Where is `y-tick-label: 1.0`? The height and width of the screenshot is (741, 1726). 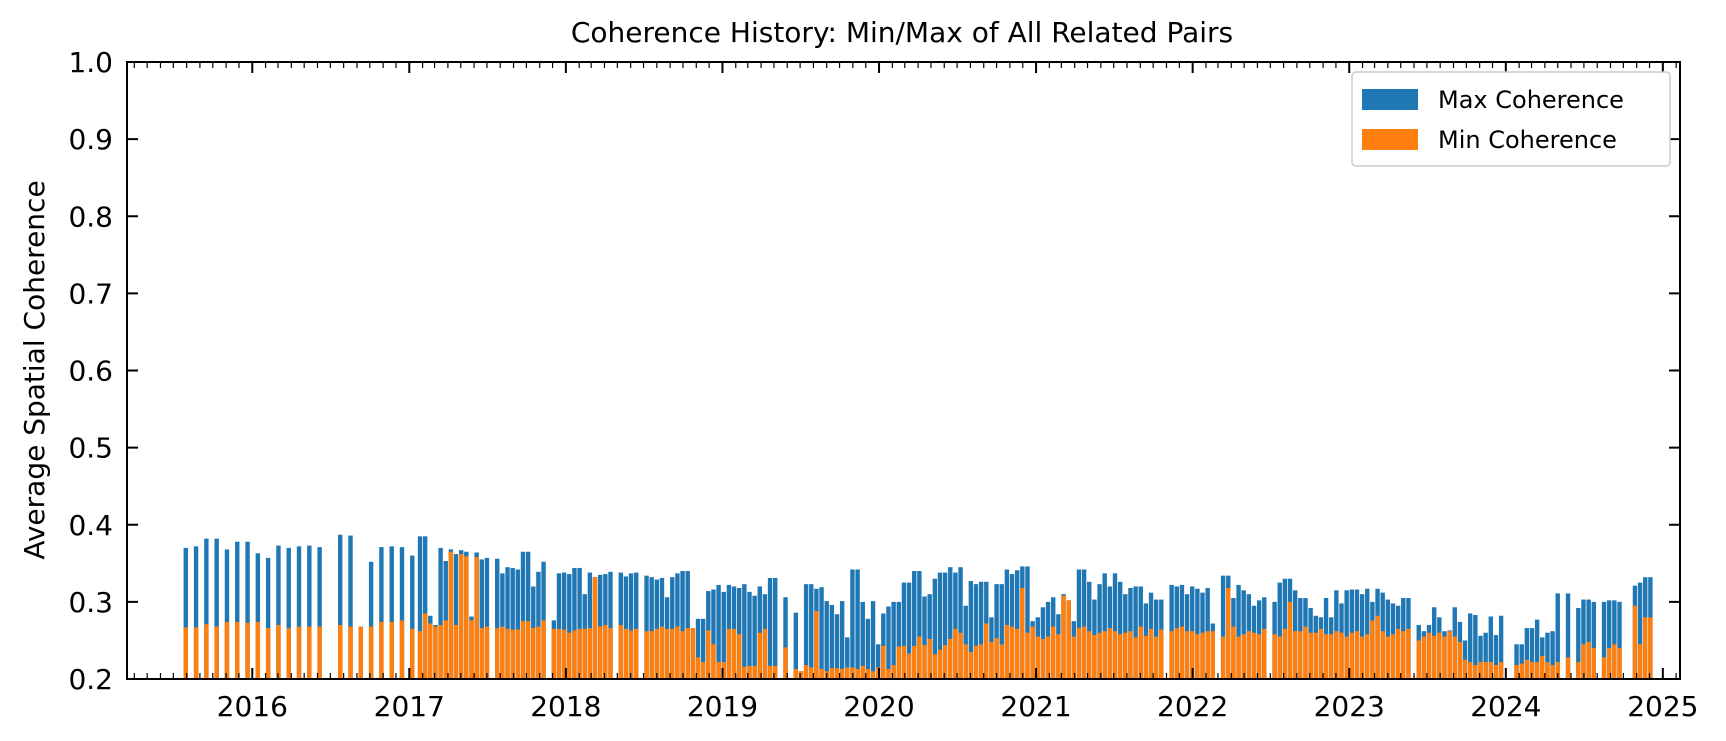 y-tick-label: 1.0 is located at coordinates (90, 62).